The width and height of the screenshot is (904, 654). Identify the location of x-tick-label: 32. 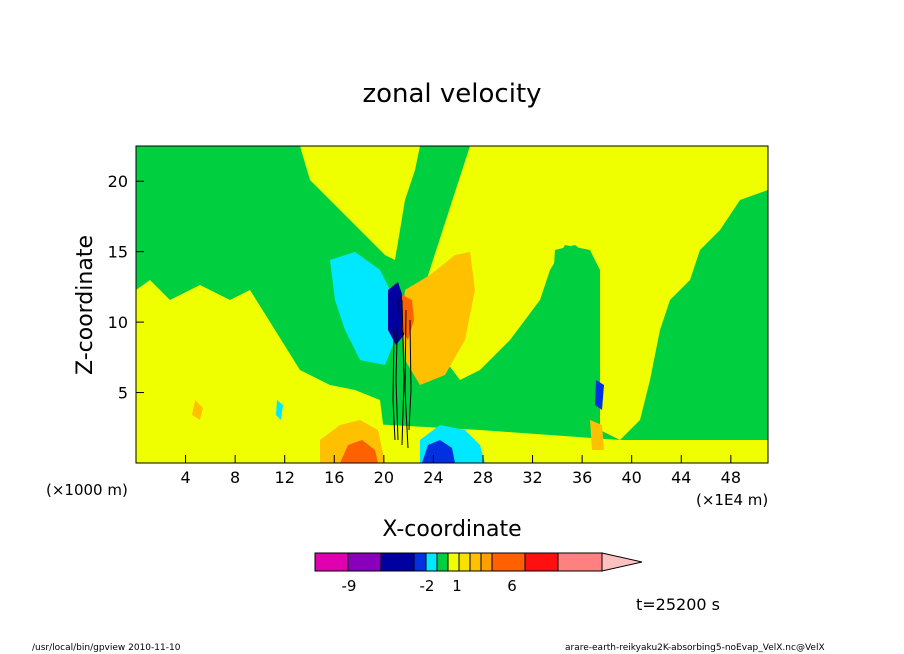
(532, 477).